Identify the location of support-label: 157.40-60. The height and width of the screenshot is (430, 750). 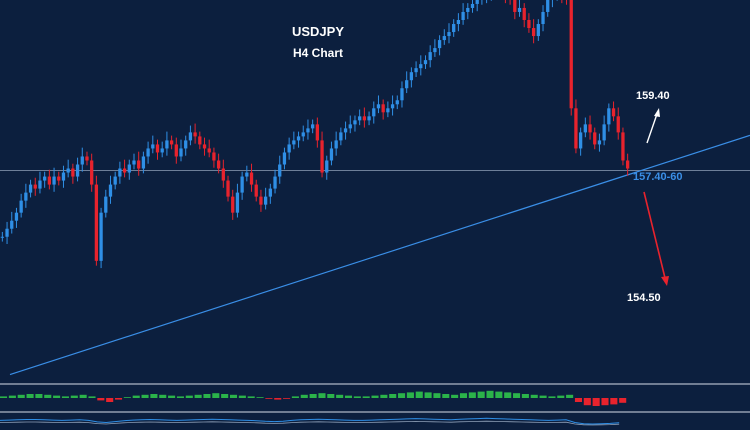
(658, 177).